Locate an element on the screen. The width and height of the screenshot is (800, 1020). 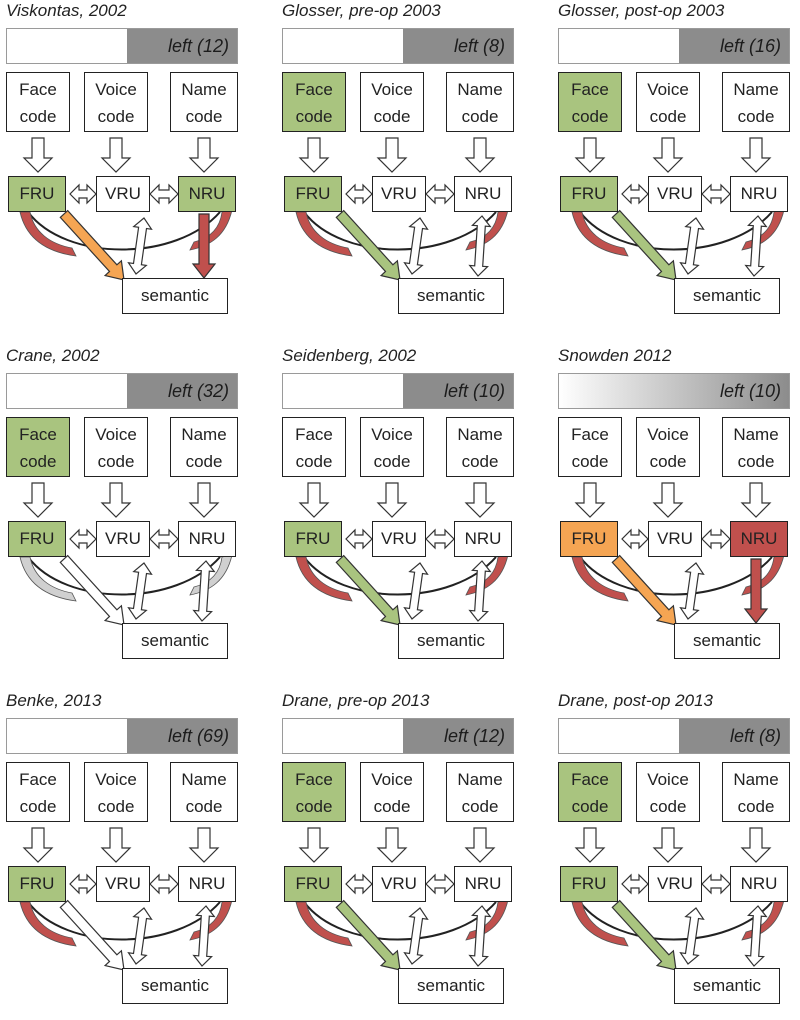
laterality-label: left (32) is located at coordinates (198, 391).